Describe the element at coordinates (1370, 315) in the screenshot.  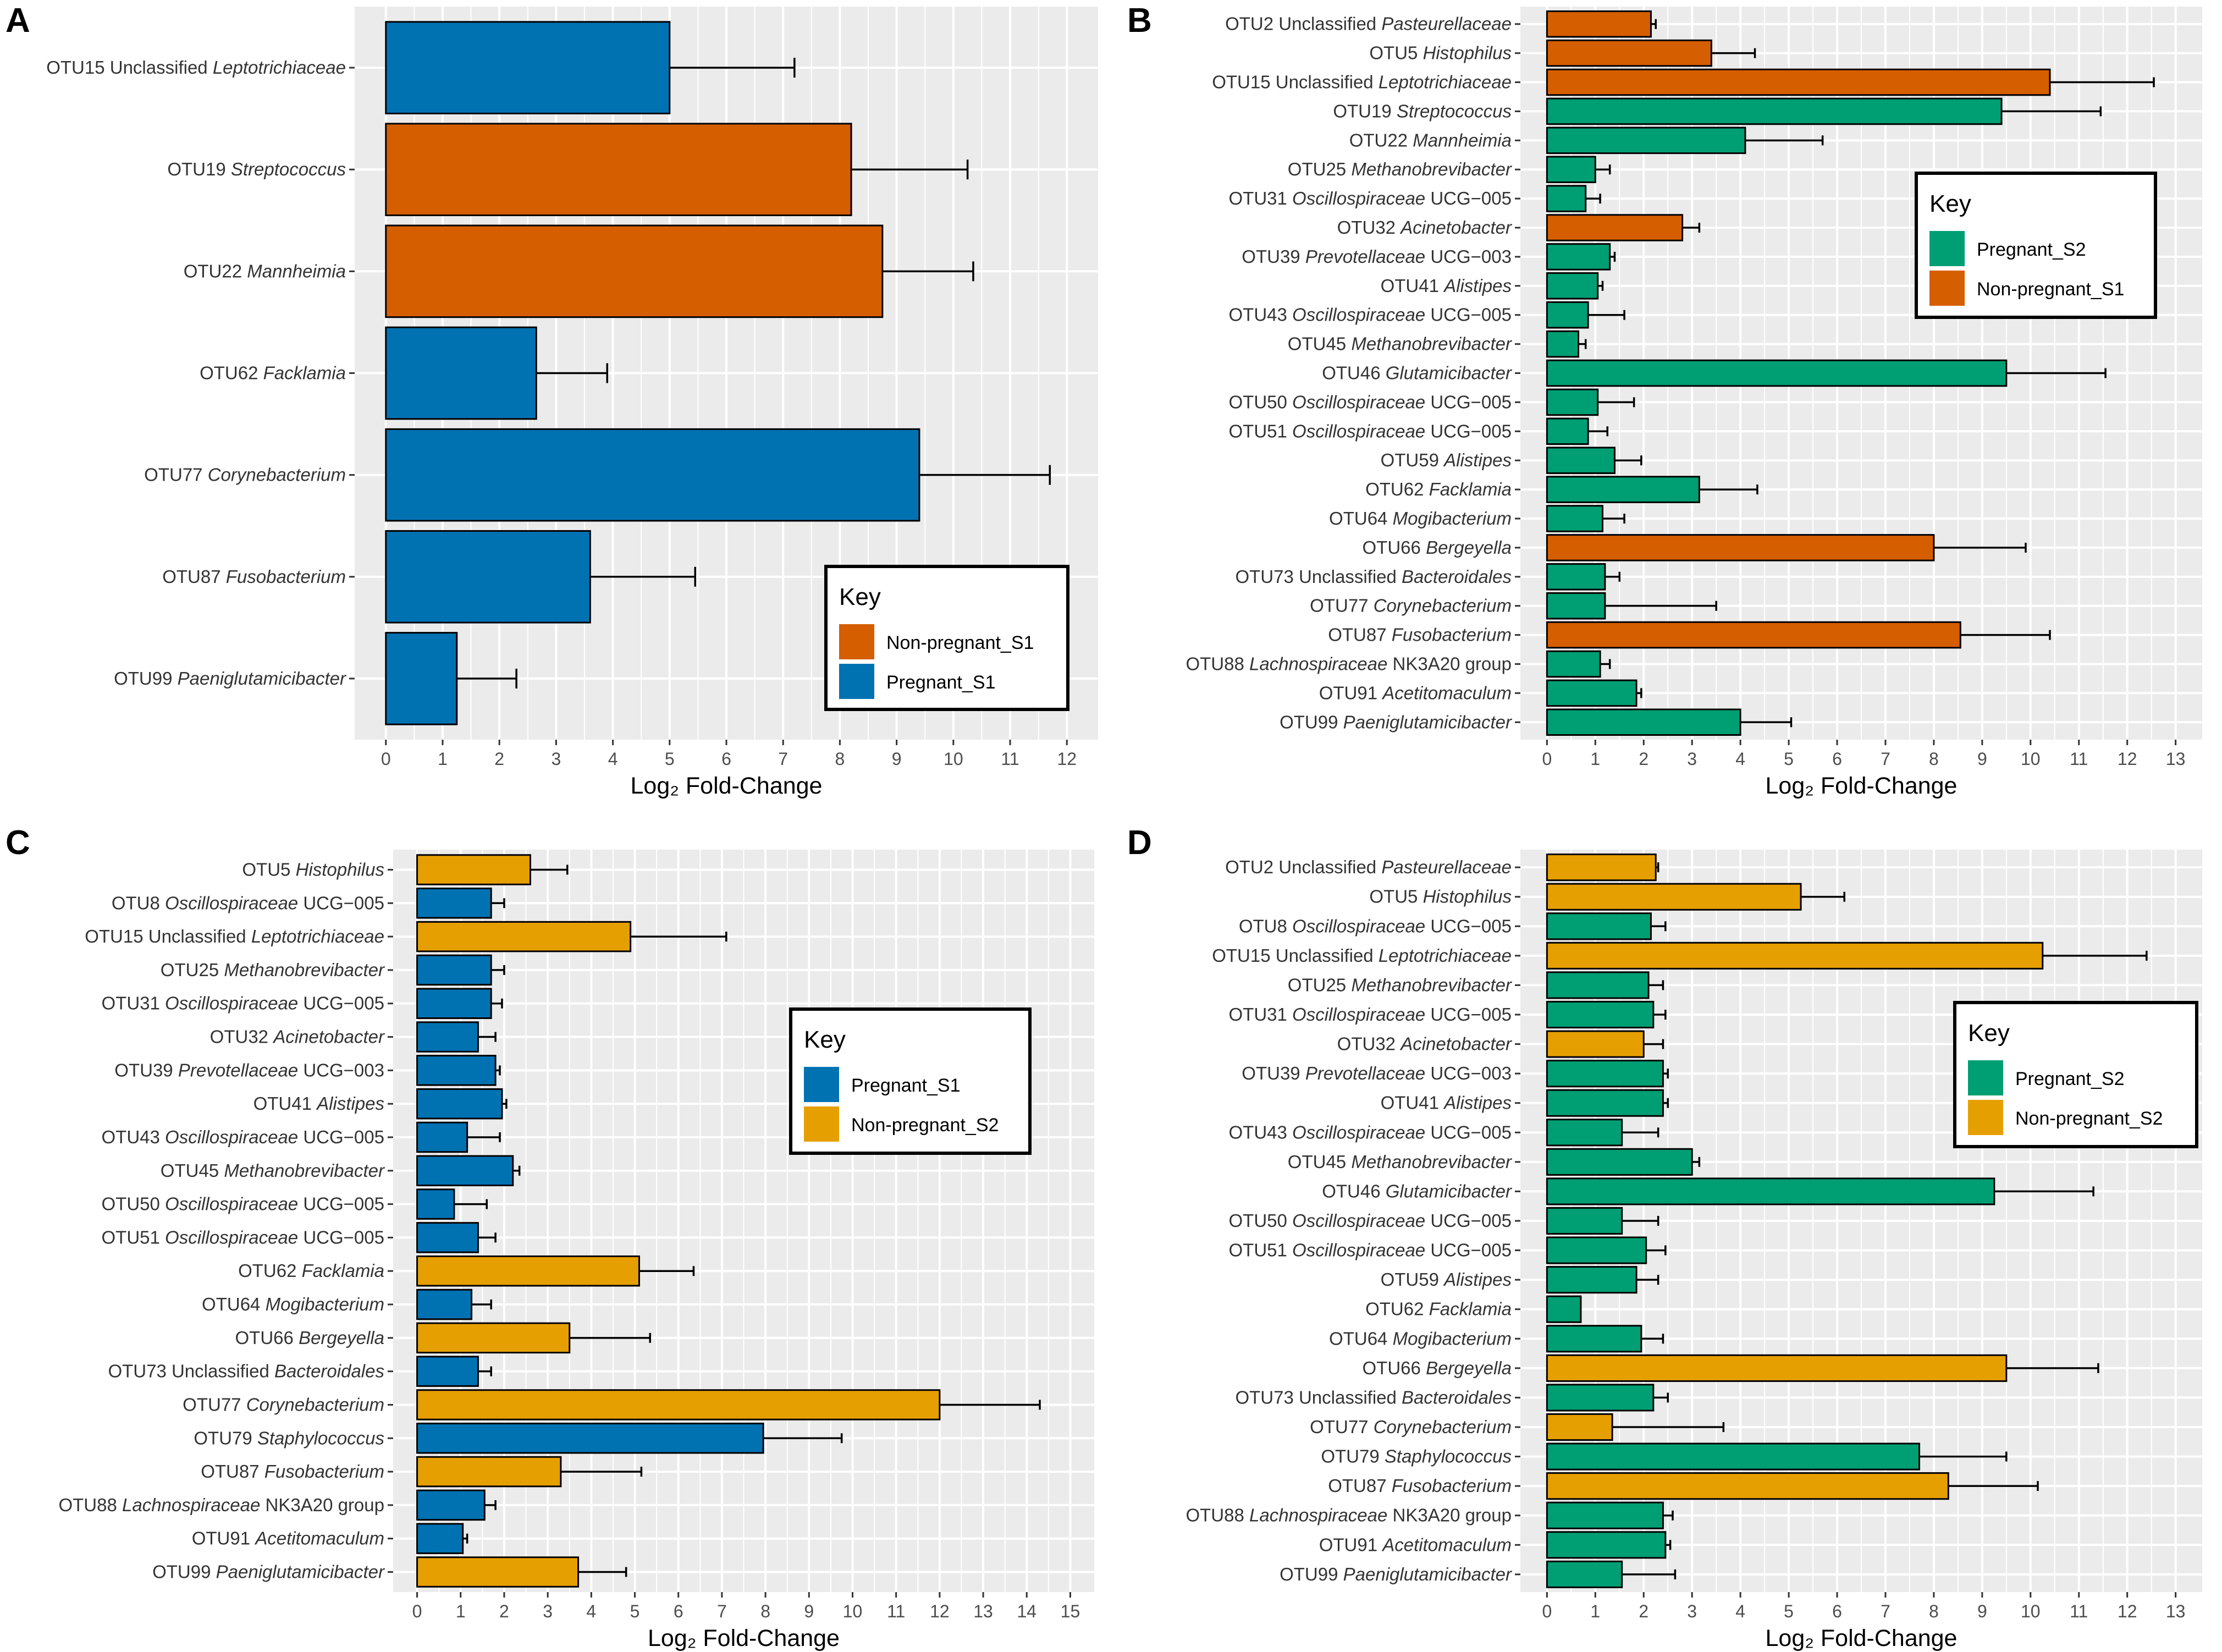
I see `category-label-otu43: OTU43 Oscillospiraceae UCG−005` at that location.